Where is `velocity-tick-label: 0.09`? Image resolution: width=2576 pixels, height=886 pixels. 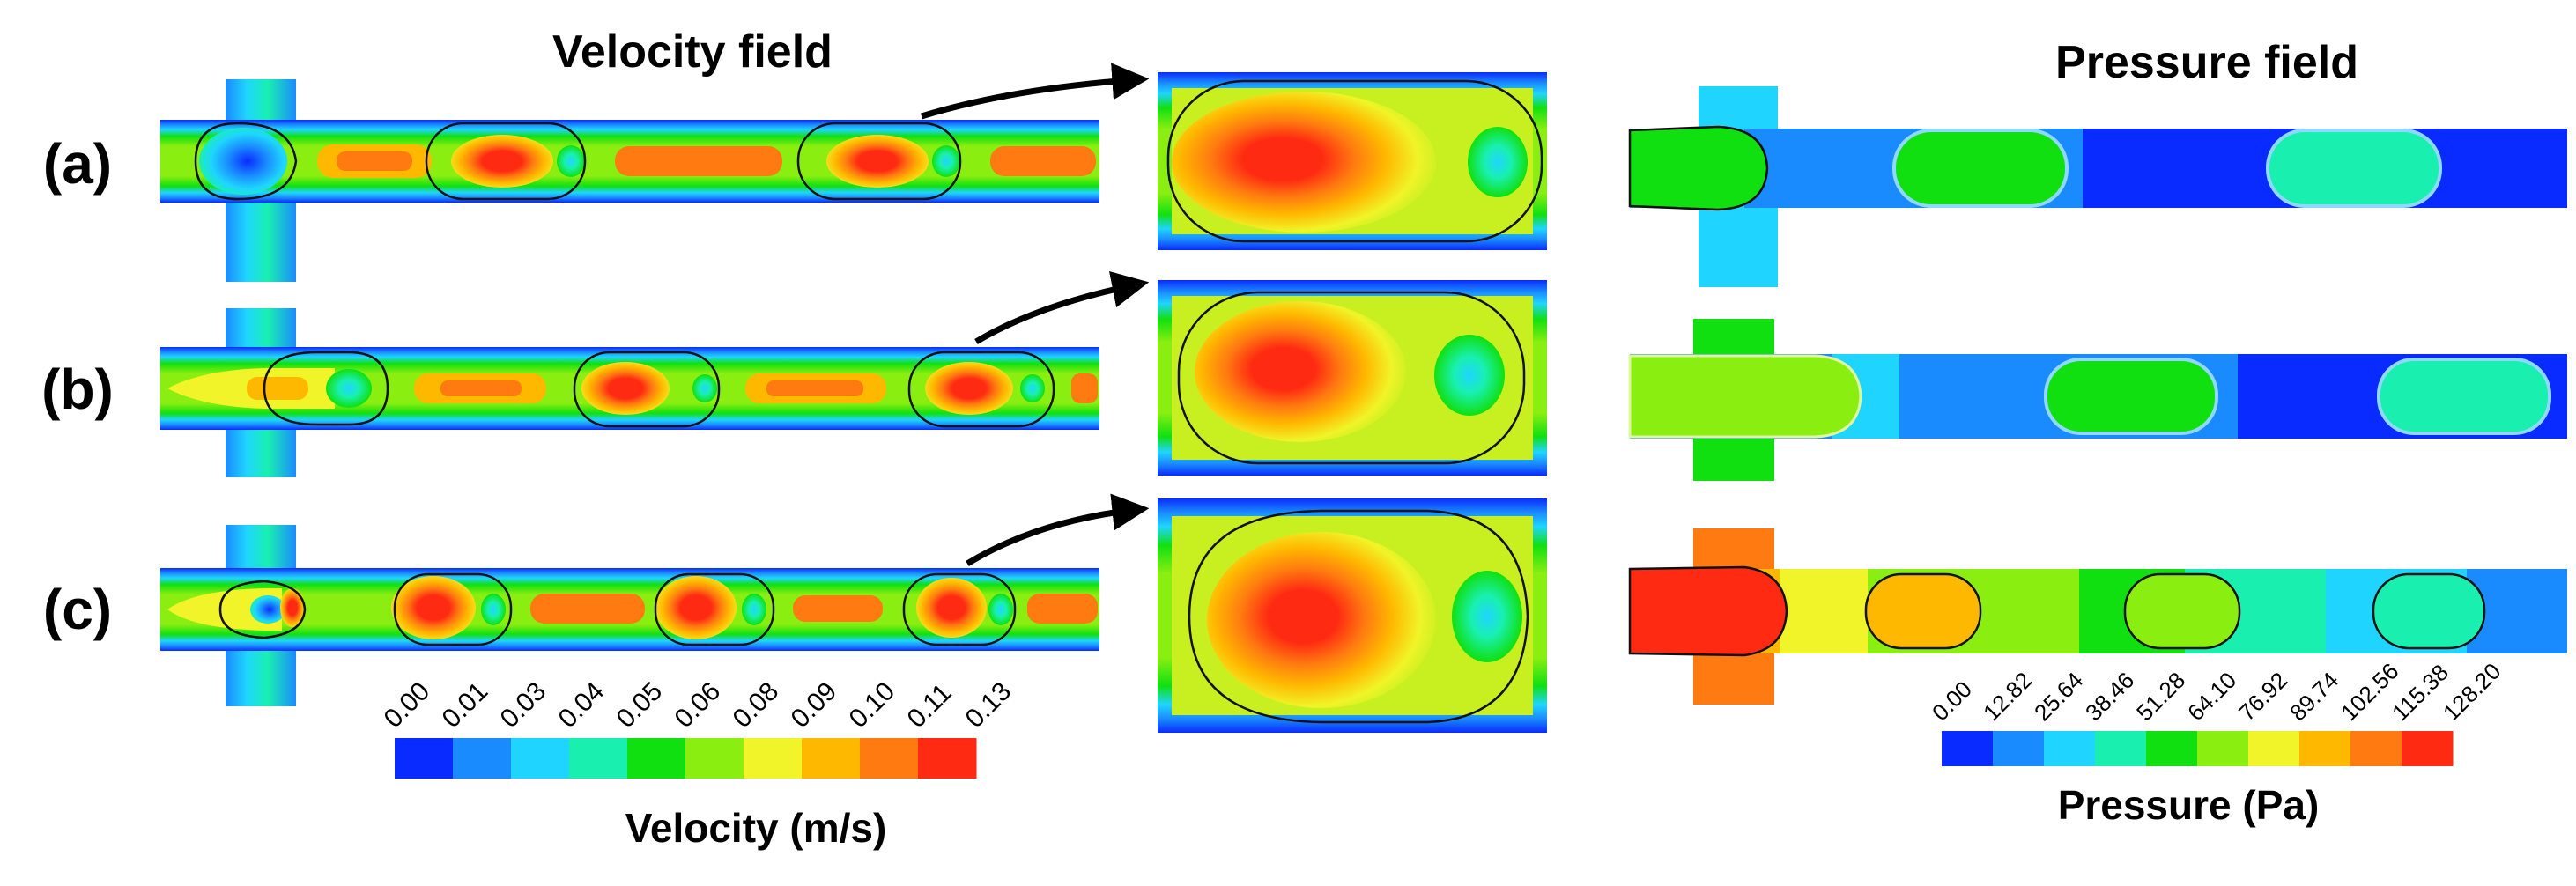 velocity-tick-label: 0.09 is located at coordinates (815, 705).